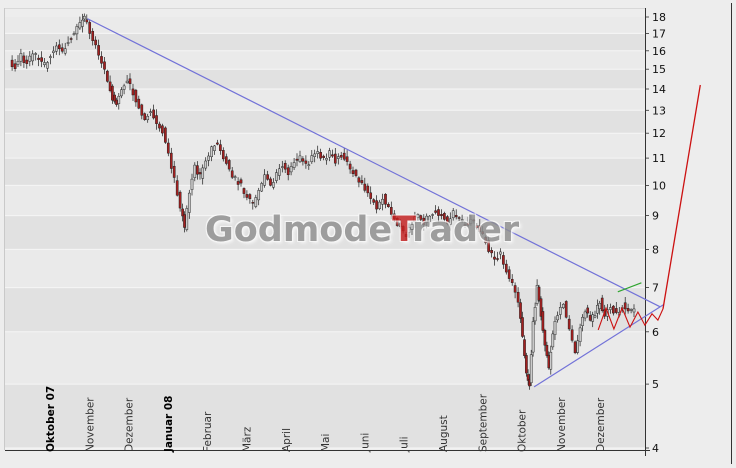 This screenshot has height=468, width=736. What do you see at coordinates (523, 430) in the screenshot?
I see `x-axis-label: Oktober` at bounding box center [523, 430].